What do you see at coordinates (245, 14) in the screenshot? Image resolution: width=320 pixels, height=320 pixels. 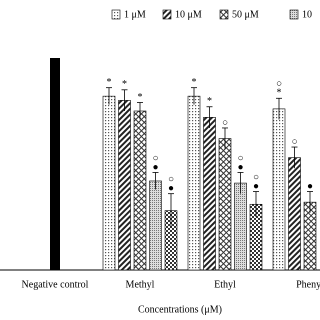 I see `legend-label: 50 μM` at bounding box center [245, 14].